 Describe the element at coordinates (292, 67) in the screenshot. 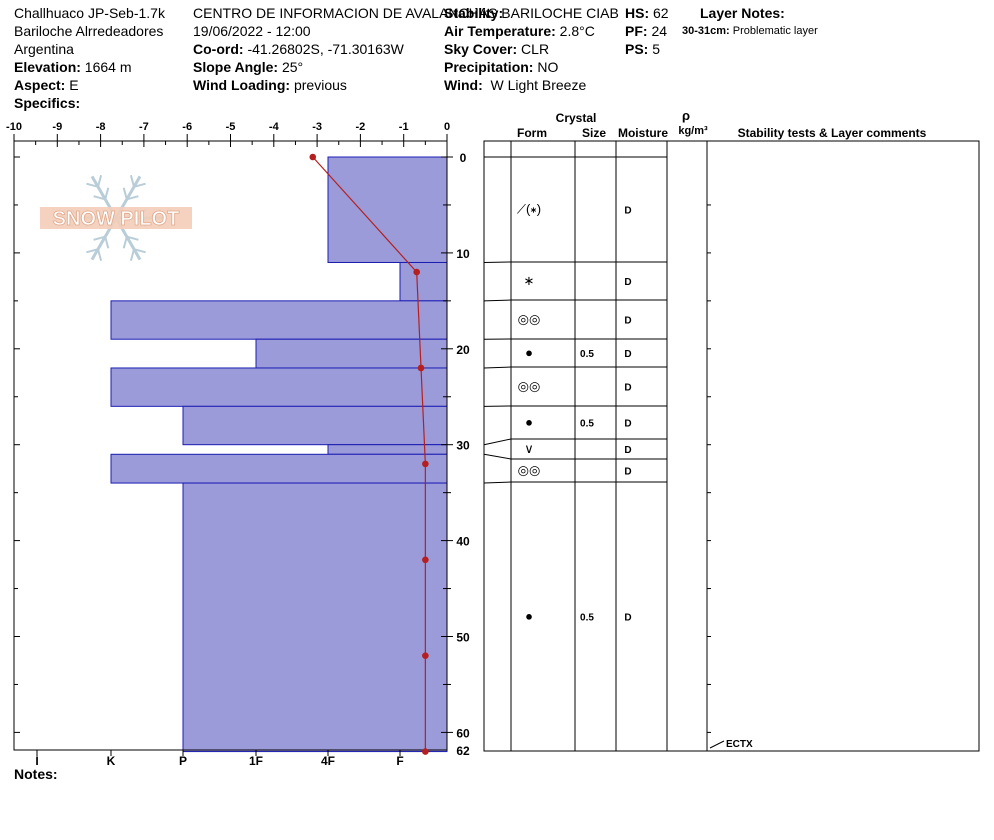

I see `slope-value: 25°` at that location.